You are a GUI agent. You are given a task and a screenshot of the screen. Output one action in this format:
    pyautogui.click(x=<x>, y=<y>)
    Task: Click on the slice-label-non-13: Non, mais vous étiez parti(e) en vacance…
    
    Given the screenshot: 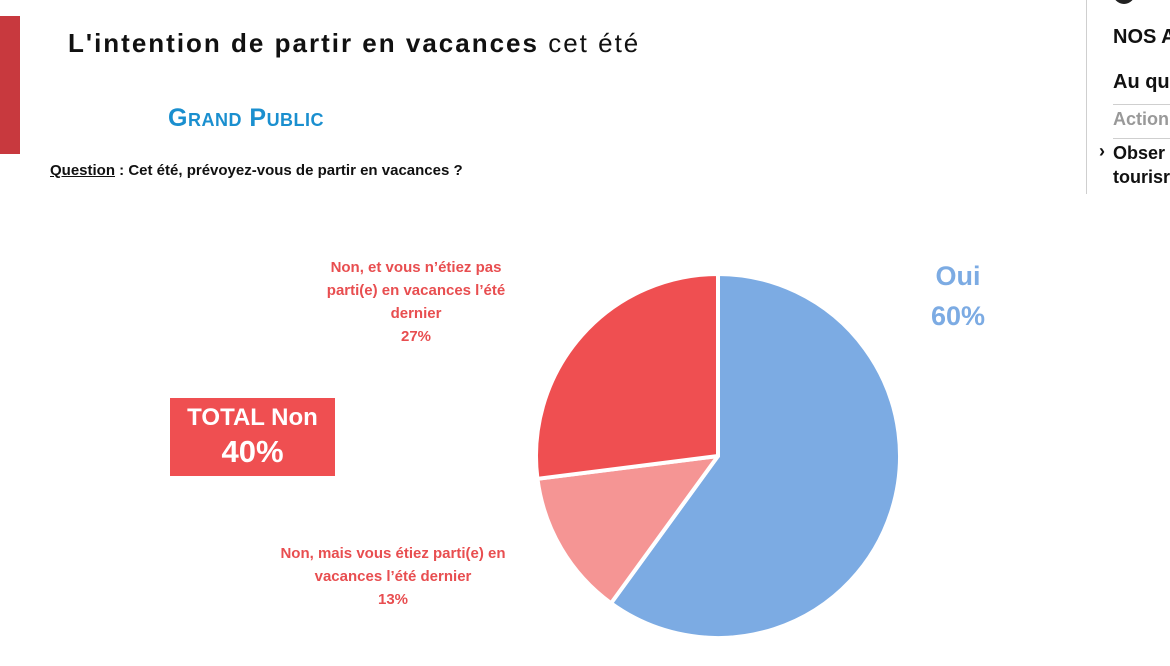 What is the action you would take?
    pyautogui.click(x=393, y=576)
    